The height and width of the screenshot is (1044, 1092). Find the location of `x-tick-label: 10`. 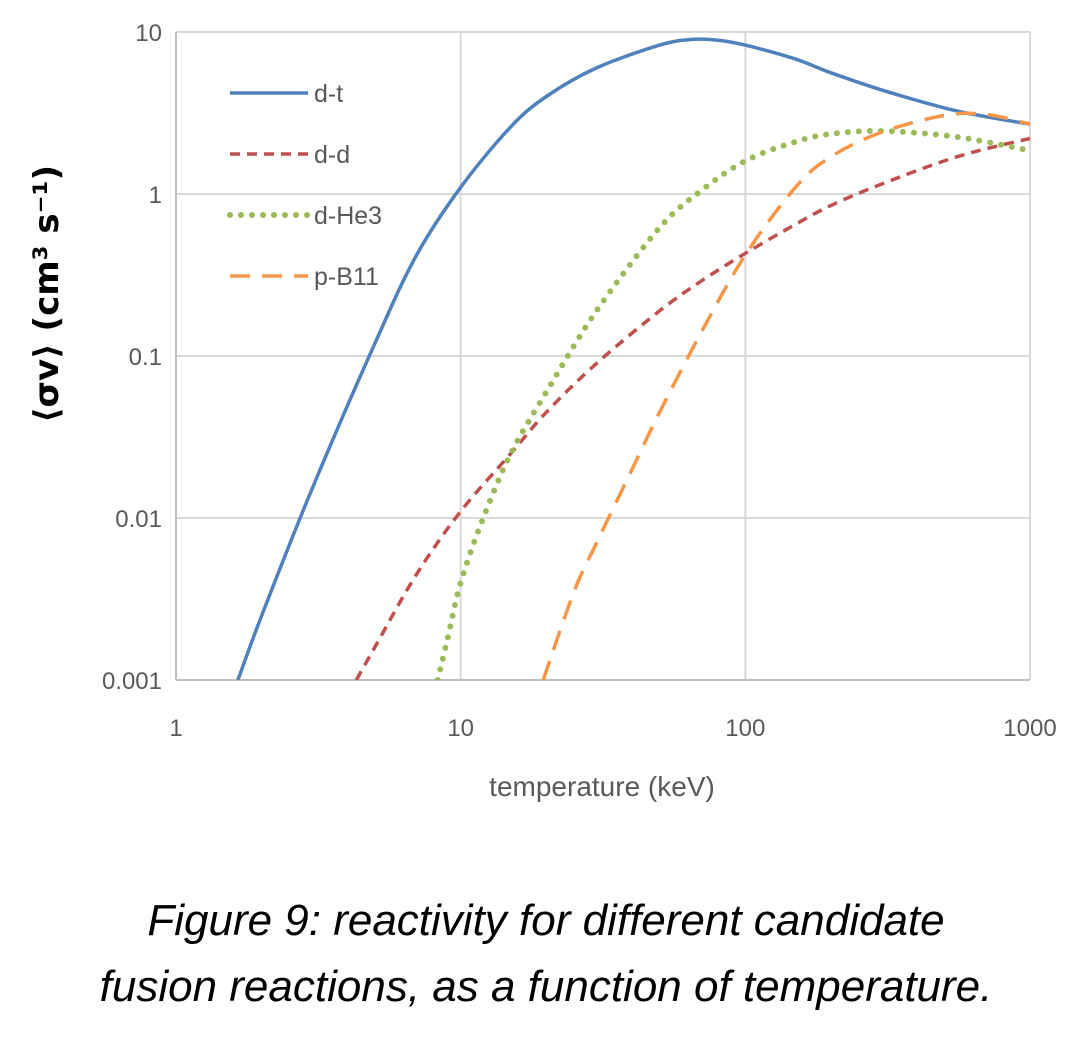

x-tick-label: 10 is located at coordinates (460, 728).